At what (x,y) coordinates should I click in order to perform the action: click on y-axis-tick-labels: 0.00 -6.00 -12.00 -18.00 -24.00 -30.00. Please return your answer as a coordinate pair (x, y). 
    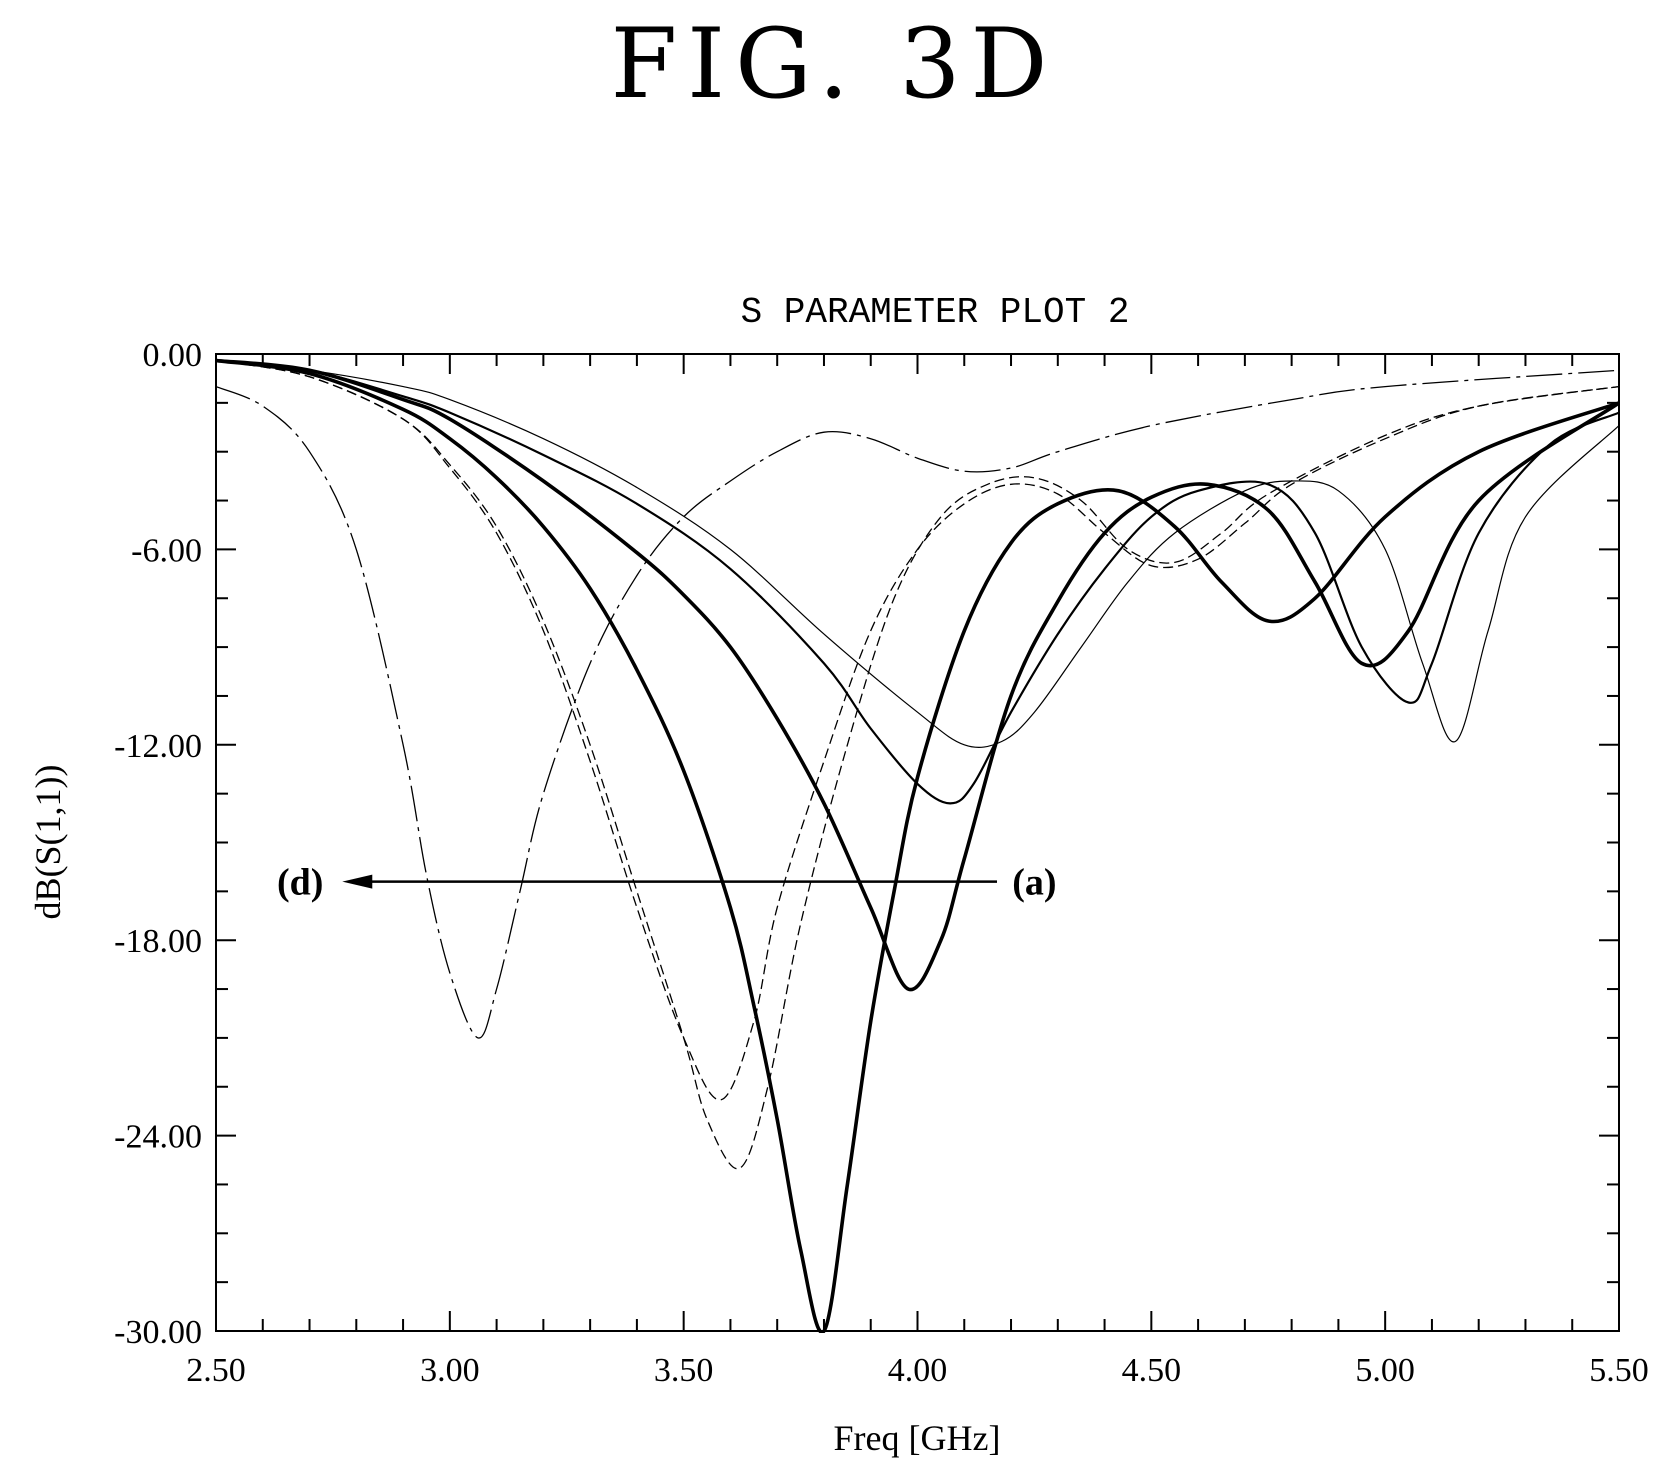
    Looking at the image, I should click on (158, 844).